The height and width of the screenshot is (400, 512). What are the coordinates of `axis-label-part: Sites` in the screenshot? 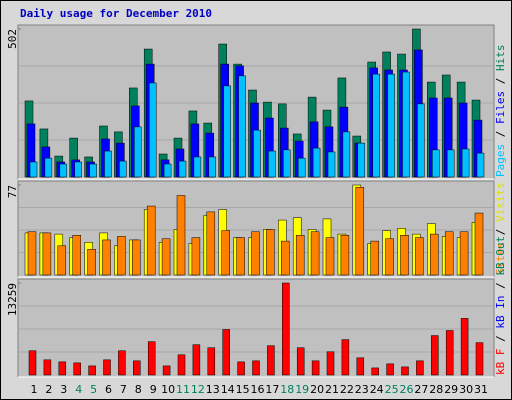 It's located at (500, 258).